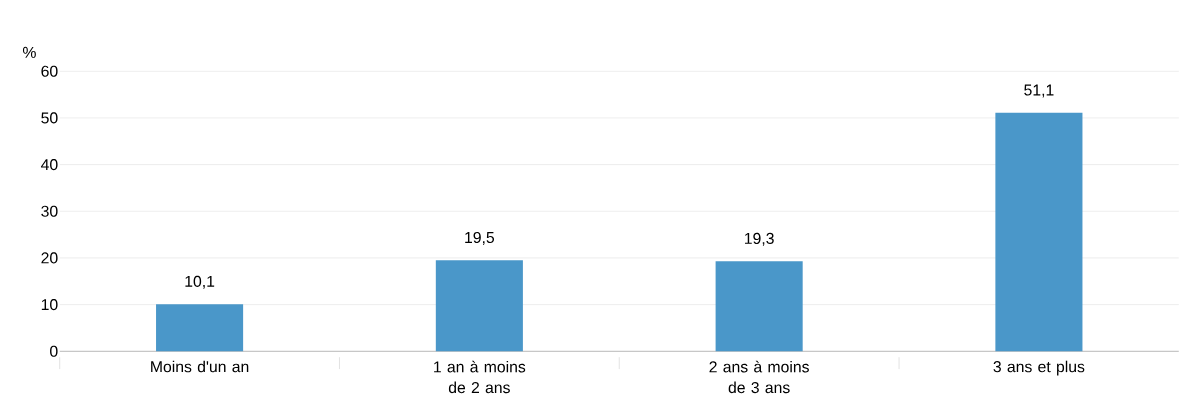 This screenshot has height=418, width=1179. What do you see at coordinates (49, 71) in the screenshot?
I see `y-tick-label: 60` at bounding box center [49, 71].